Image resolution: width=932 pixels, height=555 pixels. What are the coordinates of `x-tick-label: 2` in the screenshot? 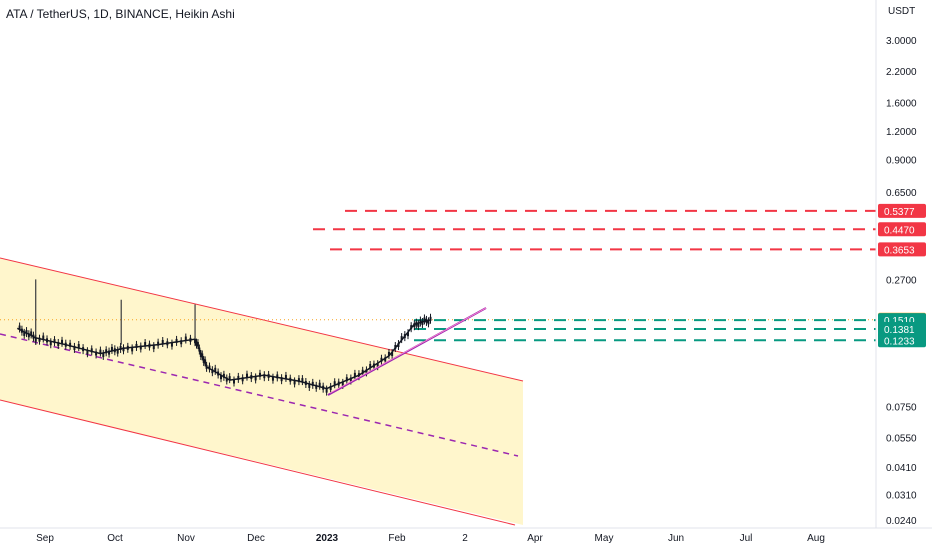 It's located at (465, 538).